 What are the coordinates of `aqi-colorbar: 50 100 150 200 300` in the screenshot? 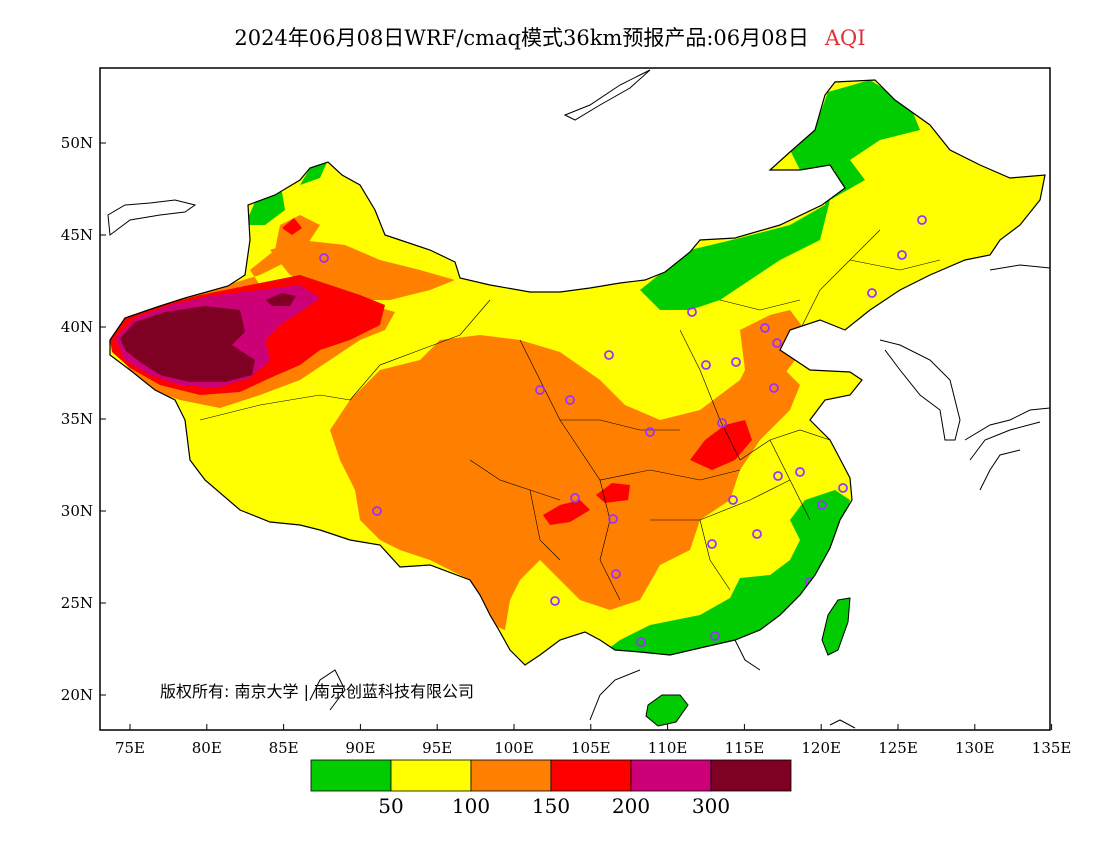 It's located at (551, 788).